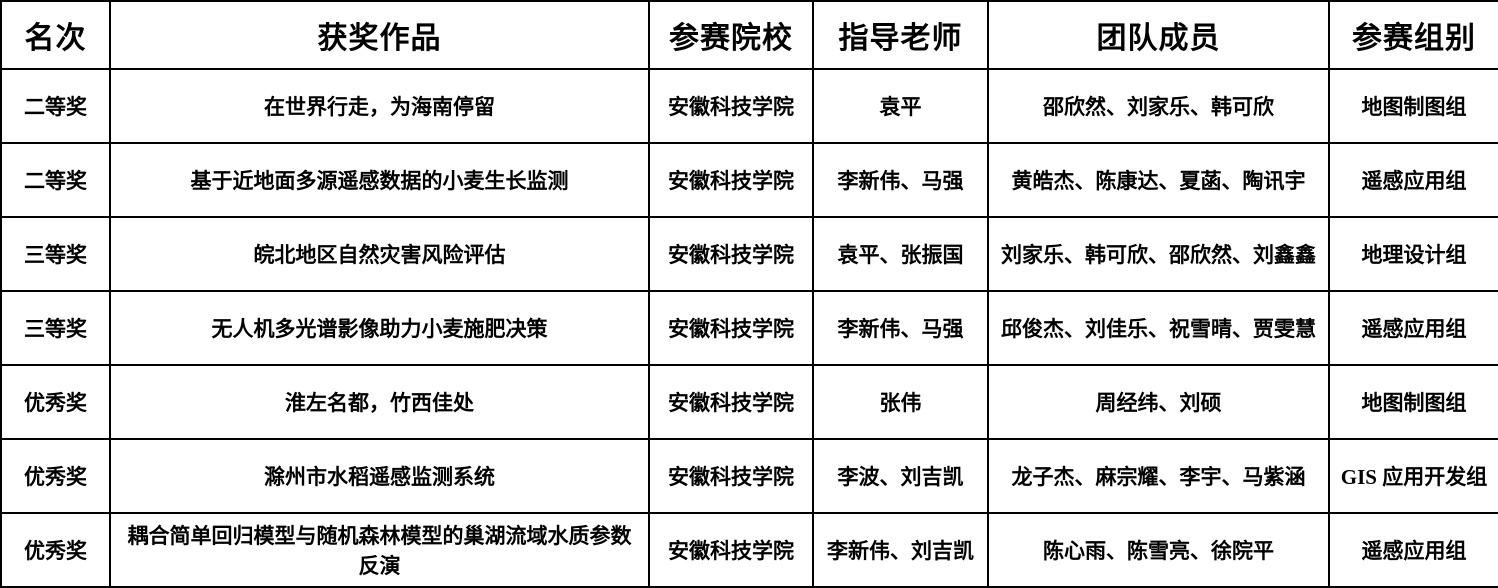  Describe the element at coordinates (1158, 476) in the screenshot. I see `cell-team-members: 龙子杰、麻宗耀、李宇、马紫涵` at that location.